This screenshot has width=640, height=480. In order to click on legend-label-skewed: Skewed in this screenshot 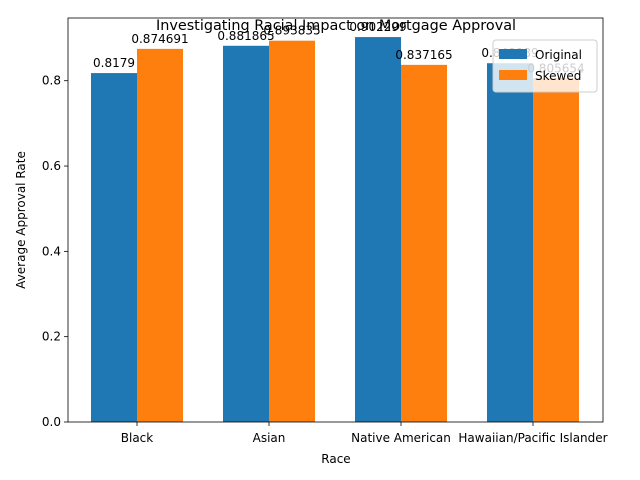, I will do `click(558, 76)`.